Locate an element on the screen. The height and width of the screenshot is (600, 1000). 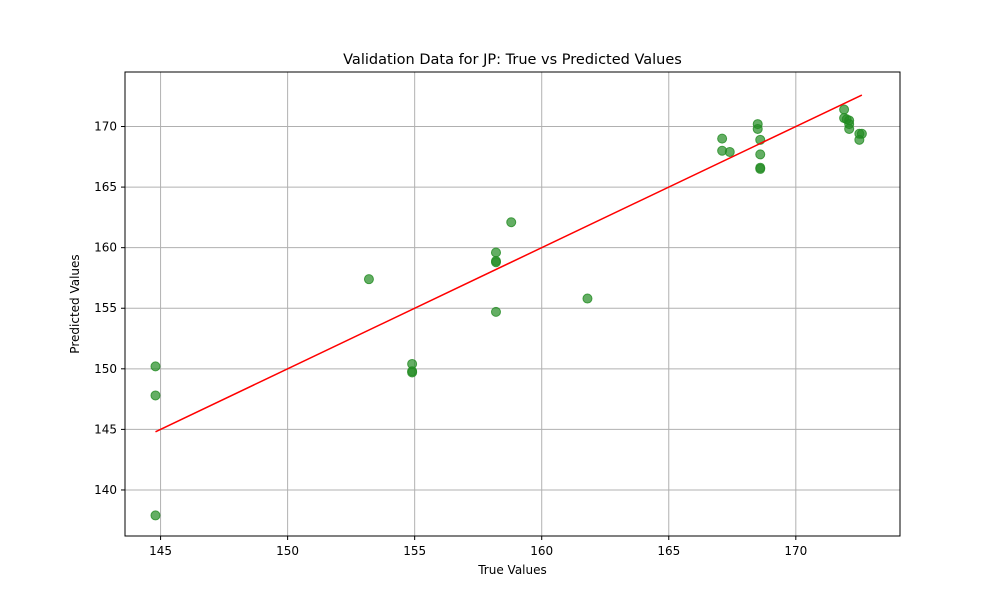
x-tick-label: 155 is located at coordinates (414, 551).